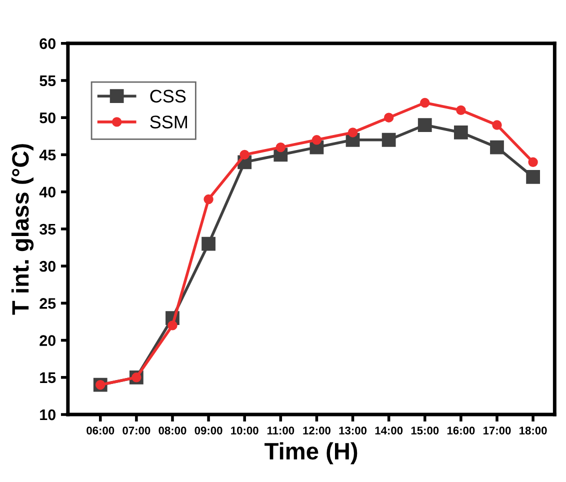 Image resolution: width=566 pixels, height=482 pixels. What do you see at coordinates (533, 430) in the screenshot?
I see `x-tick-label: 18:00` at bounding box center [533, 430].